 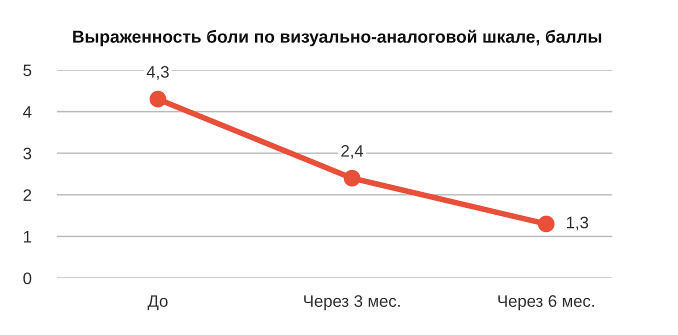 What do you see at coordinates (352, 152) in the screenshot?
I see `data-label: 2,4` at bounding box center [352, 152].